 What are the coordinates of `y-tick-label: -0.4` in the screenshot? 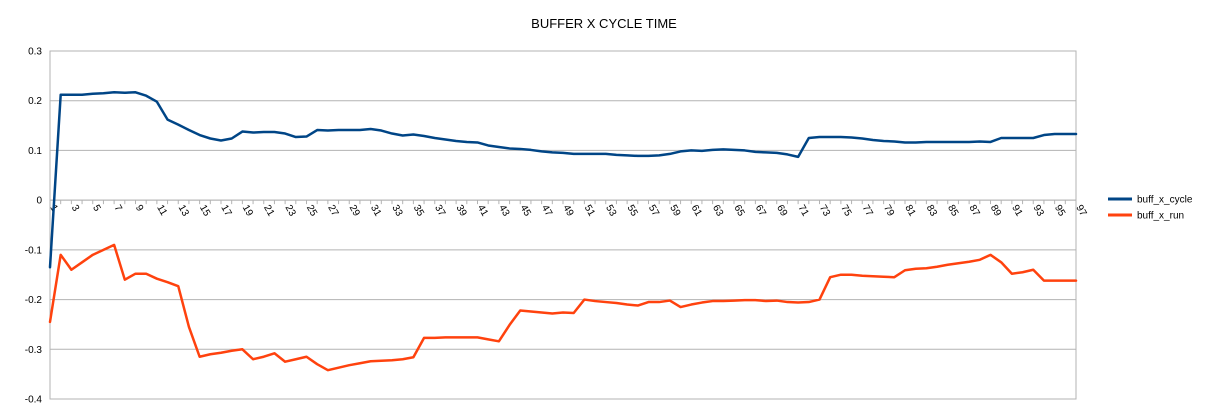 It's located at (34, 400).